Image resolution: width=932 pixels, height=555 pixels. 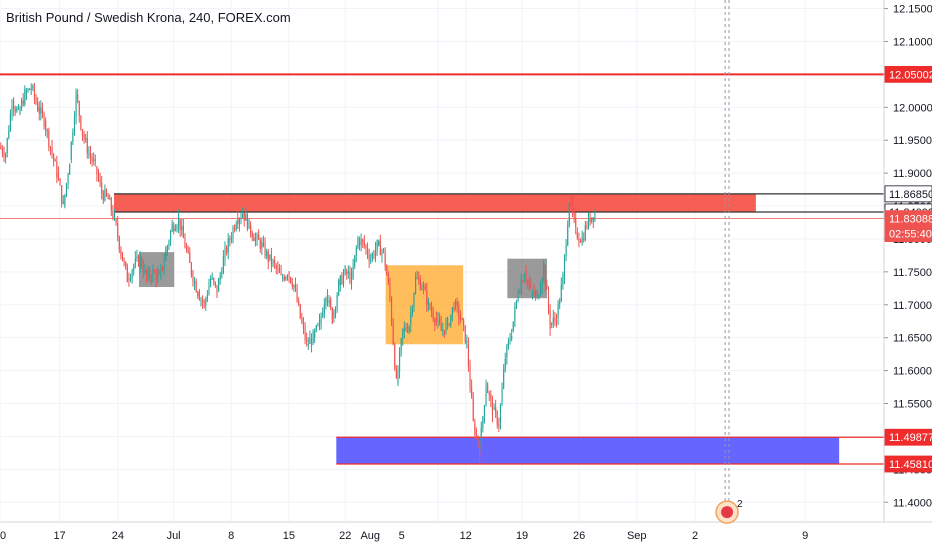 What do you see at coordinates (908, 464) in the screenshot?
I see `price-tag-bg` at bounding box center [908, 464].